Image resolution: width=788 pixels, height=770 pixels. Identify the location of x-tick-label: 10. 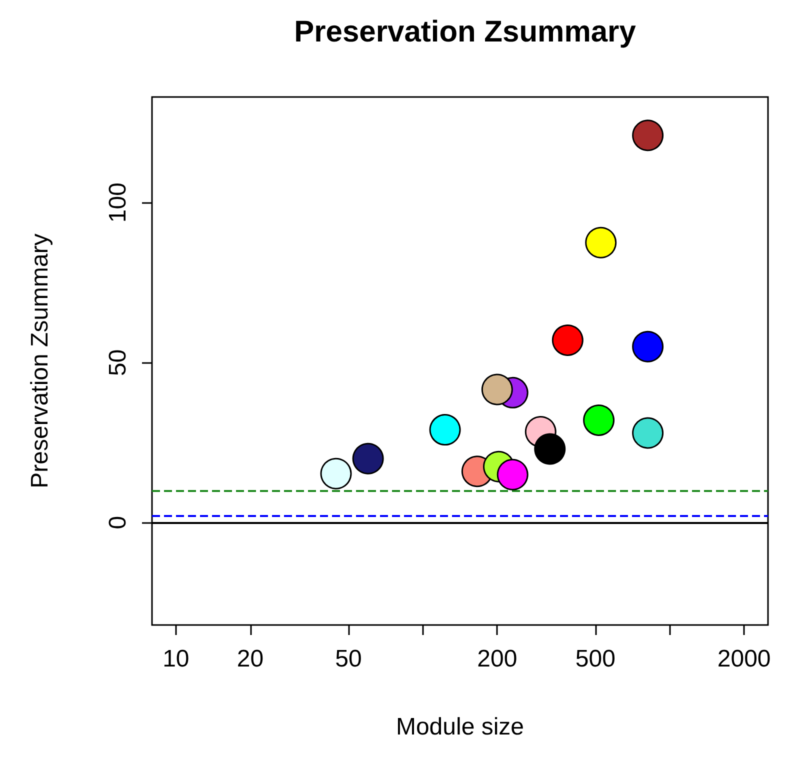
(176, 659).